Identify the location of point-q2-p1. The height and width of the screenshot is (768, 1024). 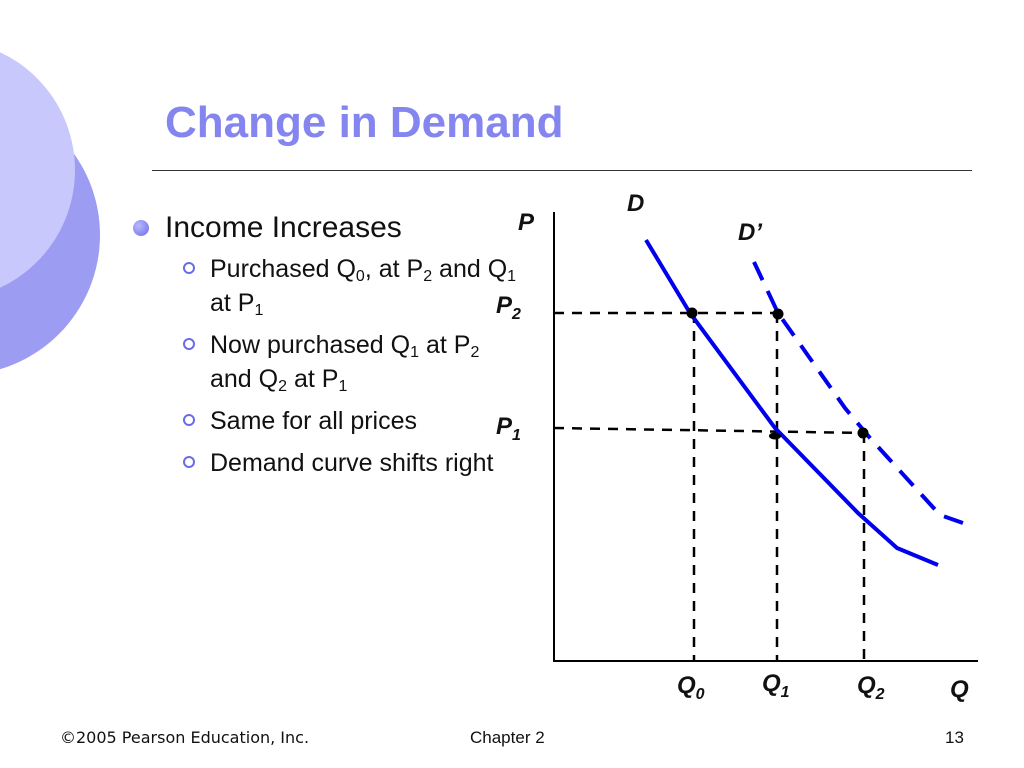
(863, 433).